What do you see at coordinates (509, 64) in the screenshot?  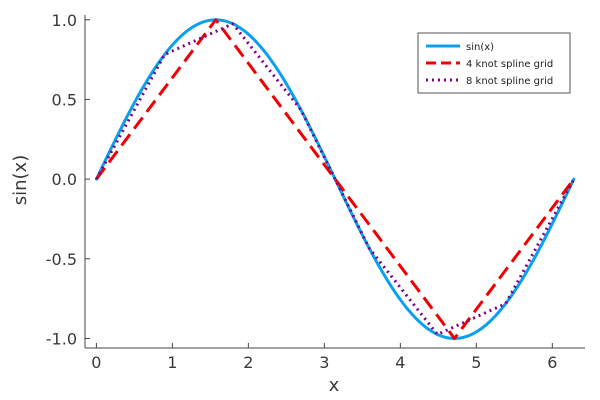 I see `legend-label: 4 knot spline grid` at bounding box center [509, 64].